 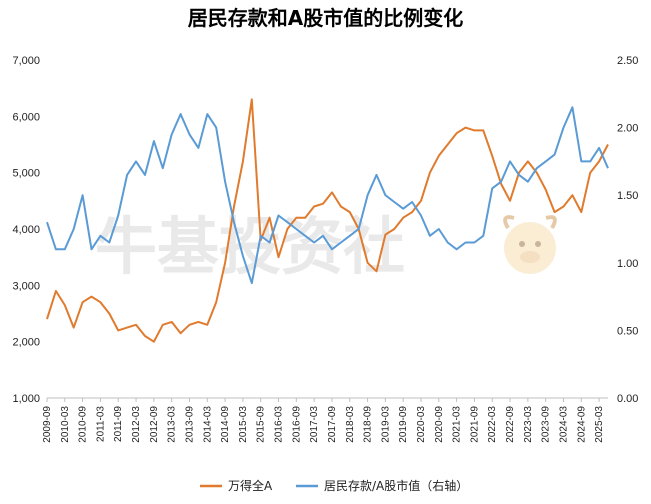 I want to click on y-left-tick-label: 6,000, so click(x=26, y=117).